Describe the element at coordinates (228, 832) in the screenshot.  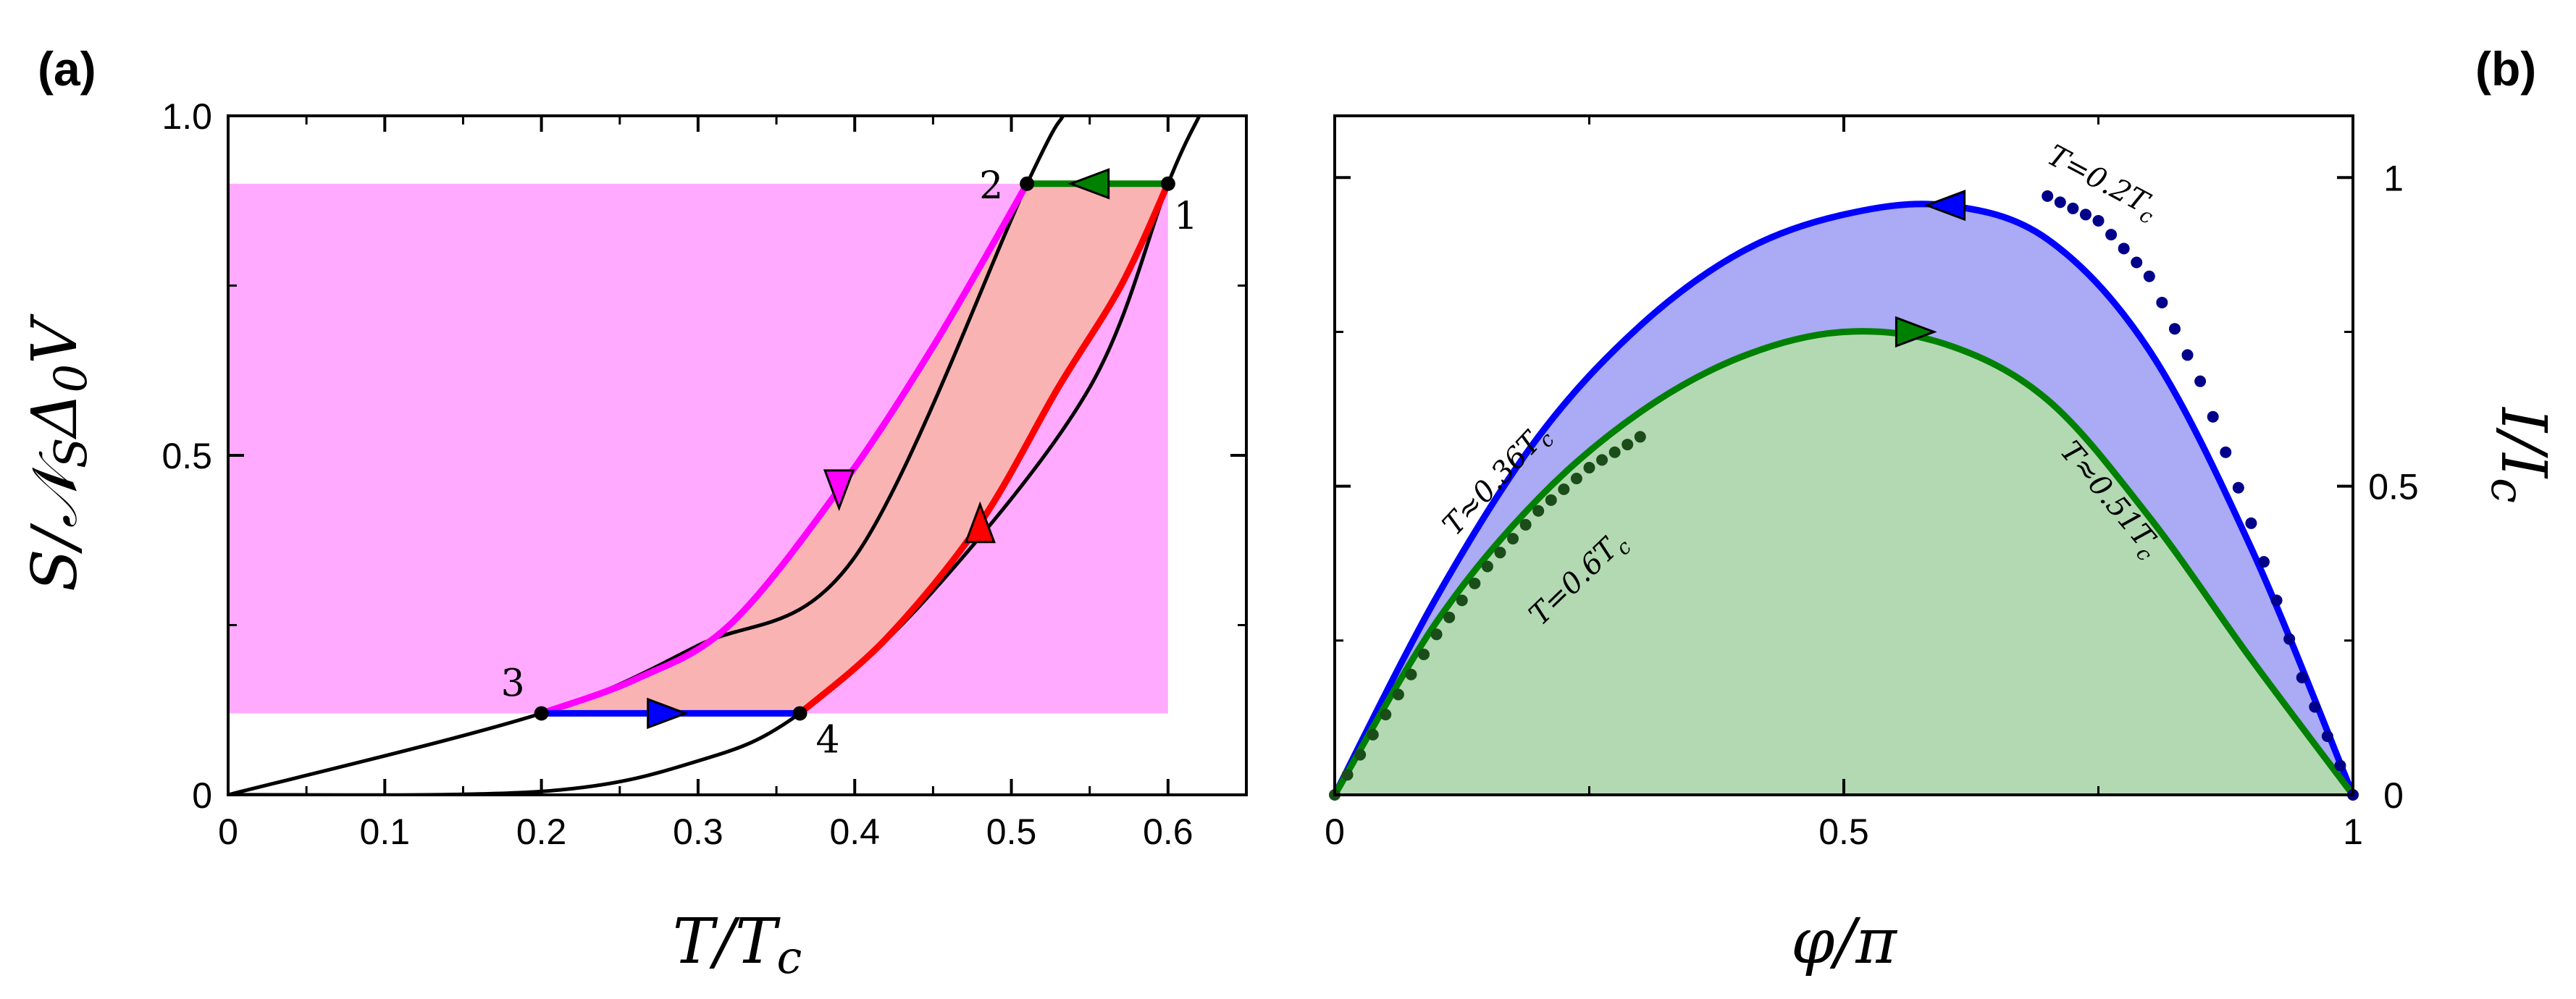
I see `a-x-tick-label: 0` at that location.